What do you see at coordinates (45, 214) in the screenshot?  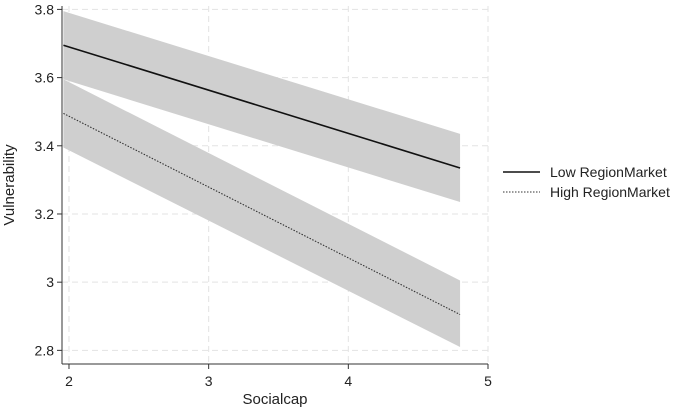 I see `y-tick-label-3.2: 3.2` at bounding box center [45, 214].